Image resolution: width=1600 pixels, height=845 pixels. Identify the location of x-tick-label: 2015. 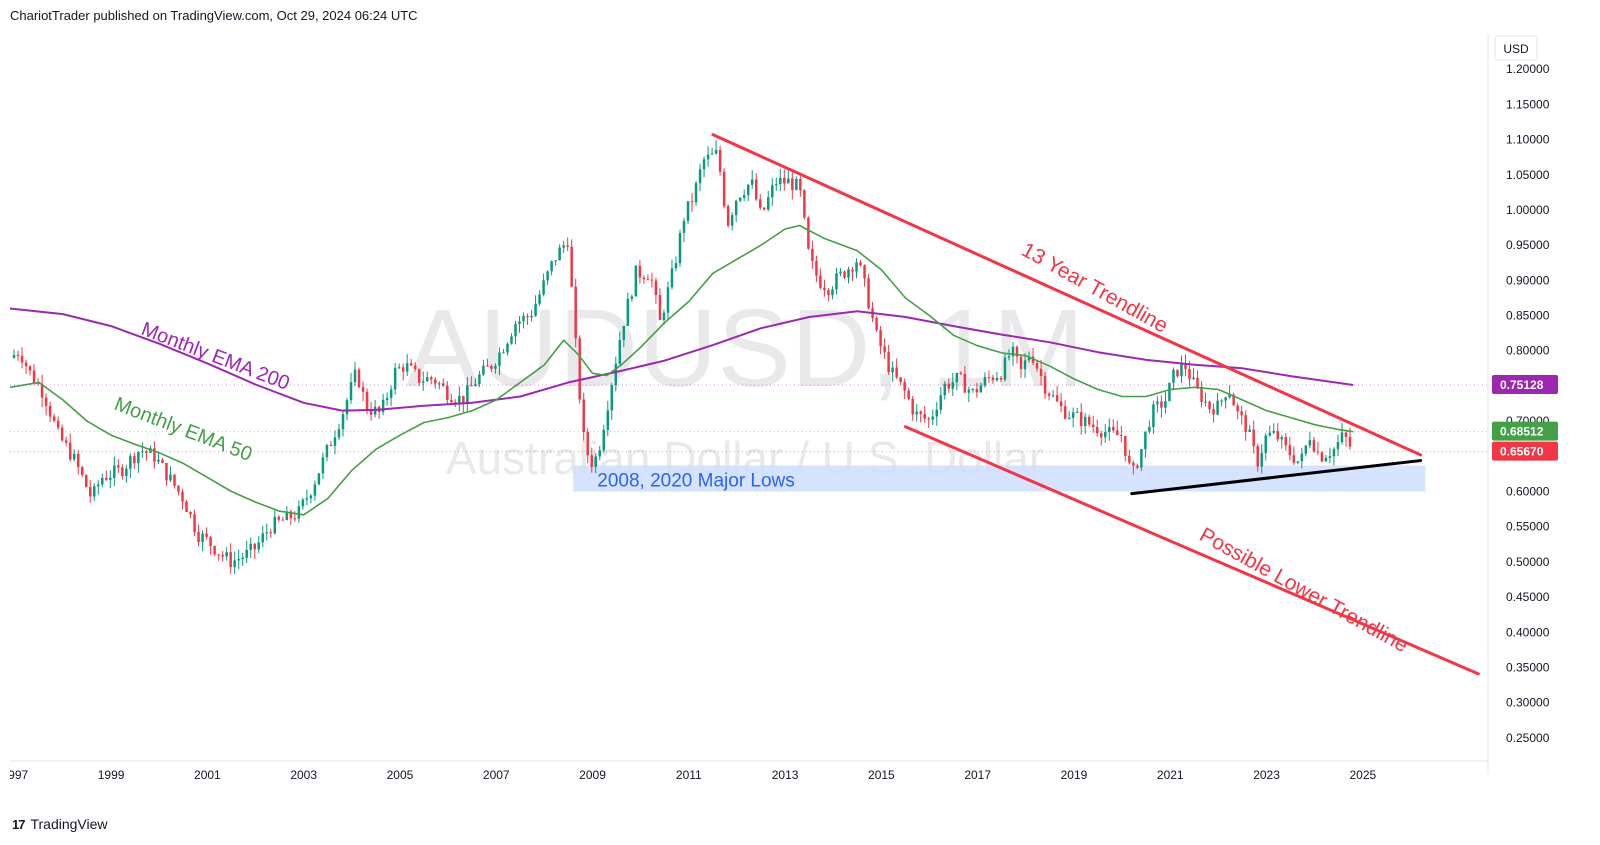
(881, 775).